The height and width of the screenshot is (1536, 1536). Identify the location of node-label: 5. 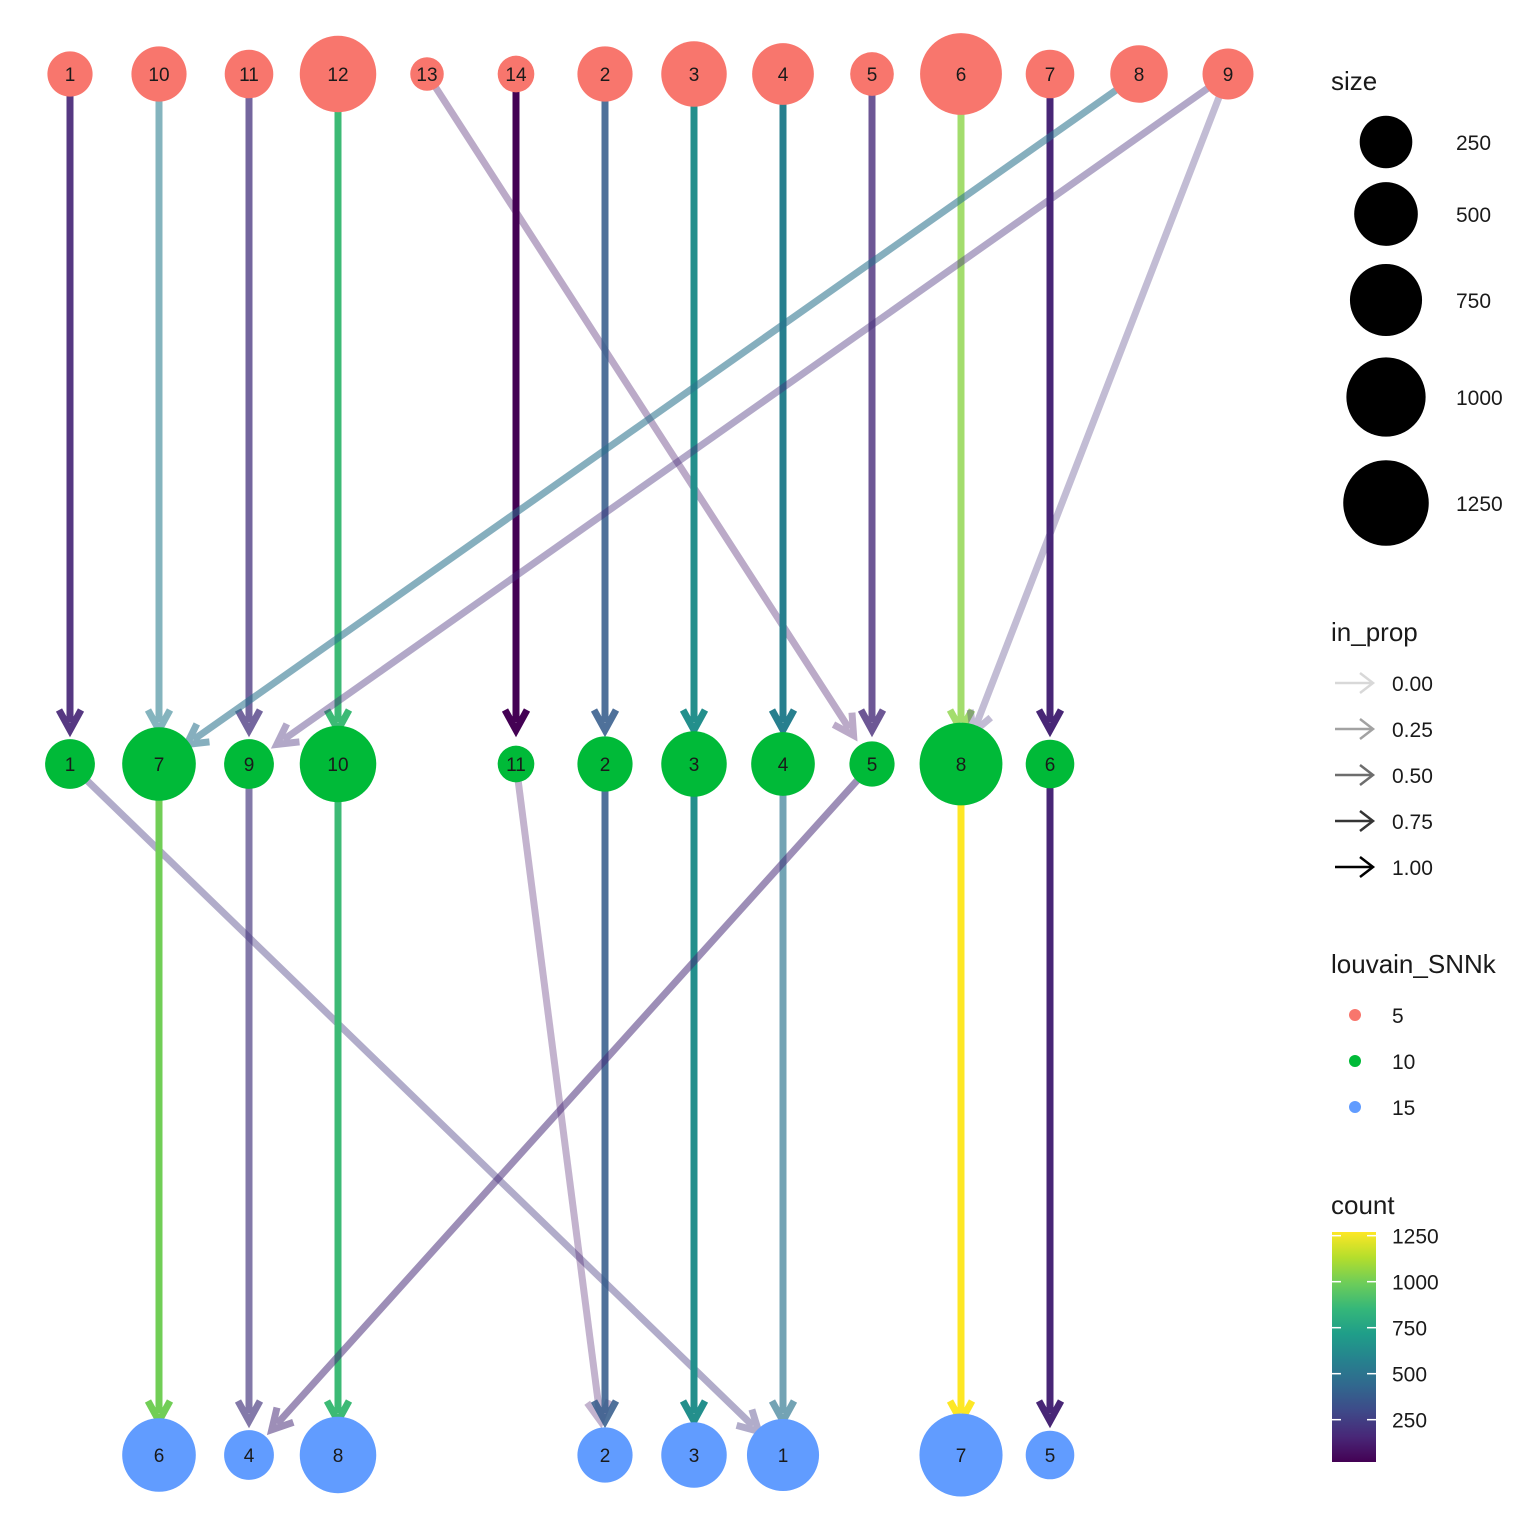
(872, 75).